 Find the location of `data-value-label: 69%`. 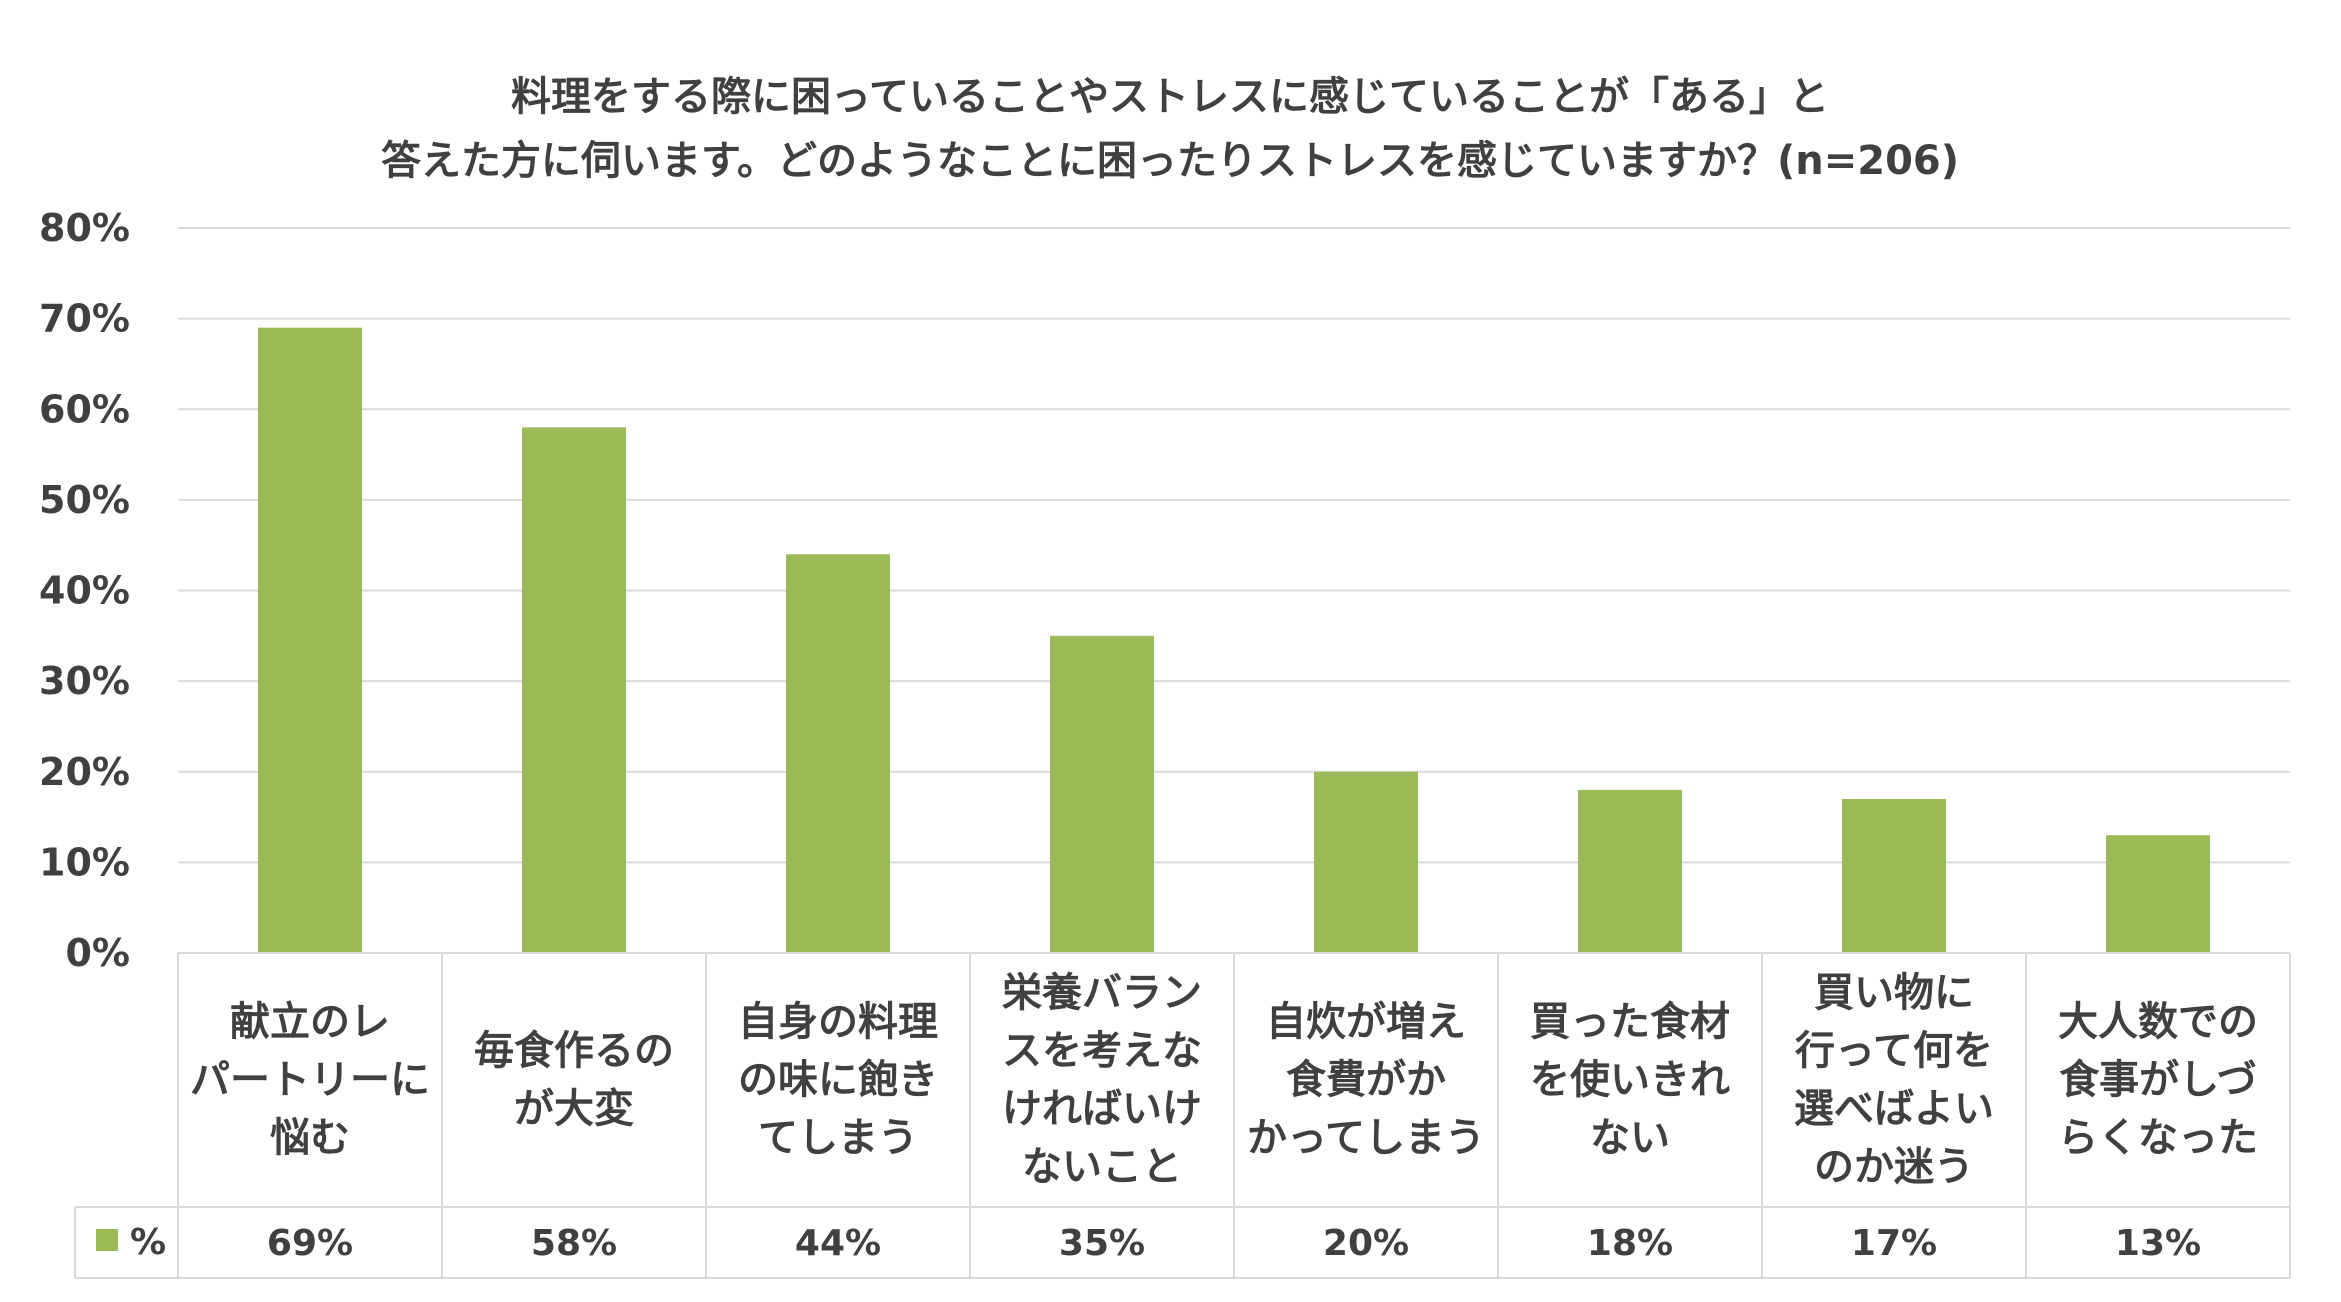

data-value-label: 69% is located at coordinates (310, 1243).